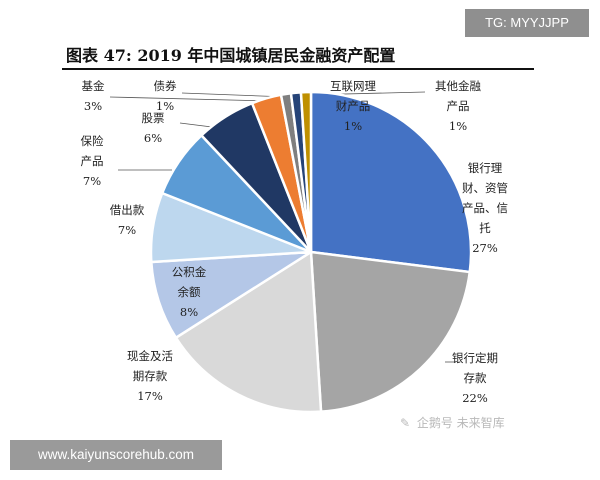  Describe the element at coordinates (116, 455) in the screenshot. I see `url-badge: www.kaiyunscorehub.com` at that location.